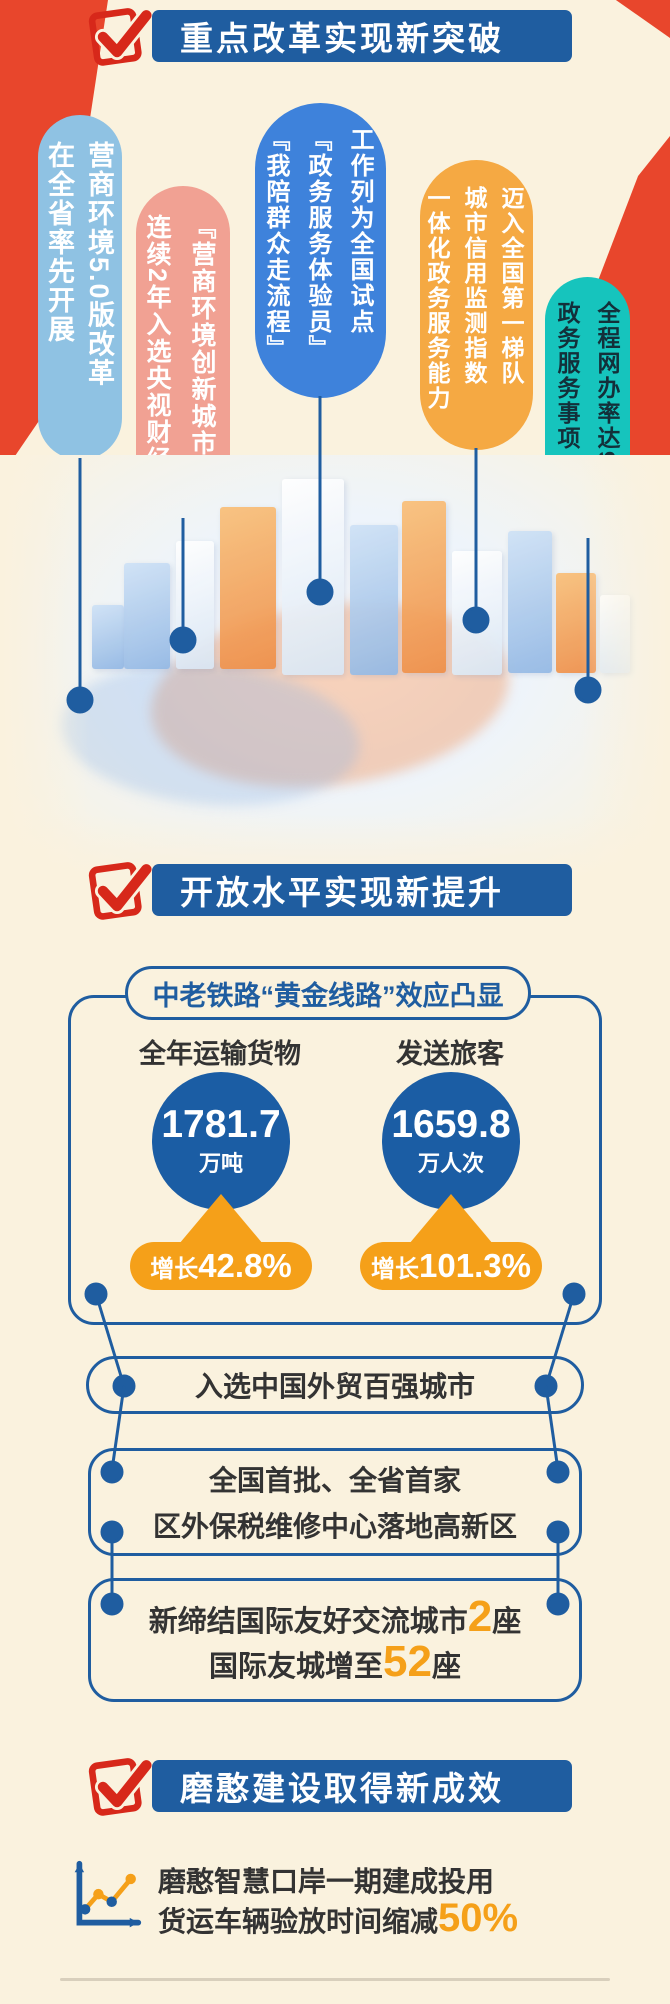  I want to click on section-opening-header: 开放水平实现新提升, so click(335, 891).